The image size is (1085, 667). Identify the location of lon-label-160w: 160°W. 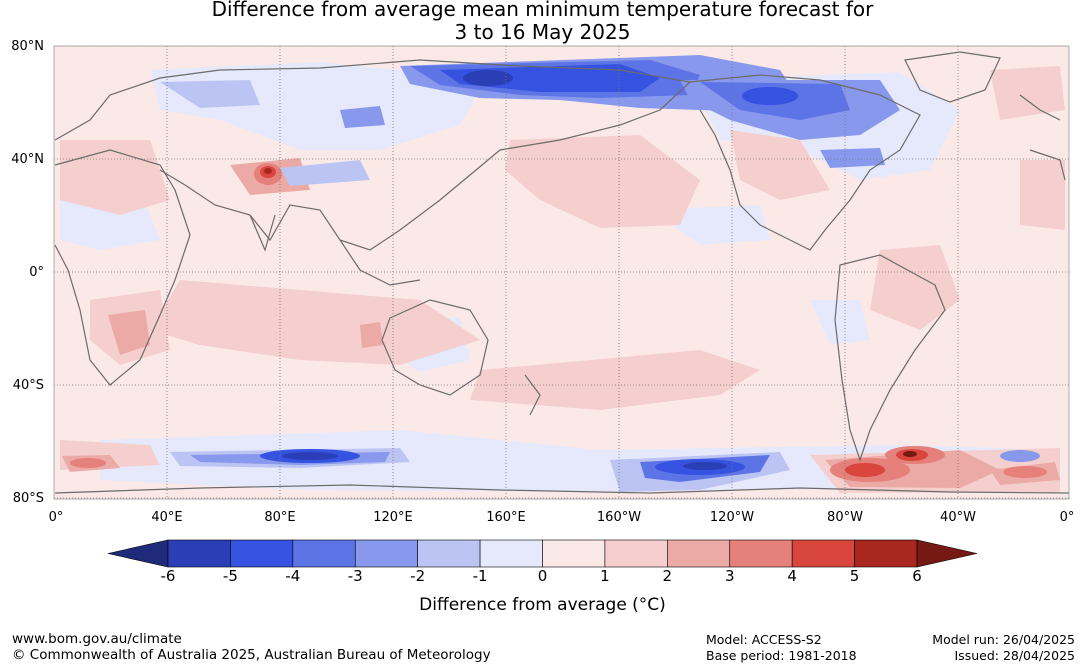
(619, 517).